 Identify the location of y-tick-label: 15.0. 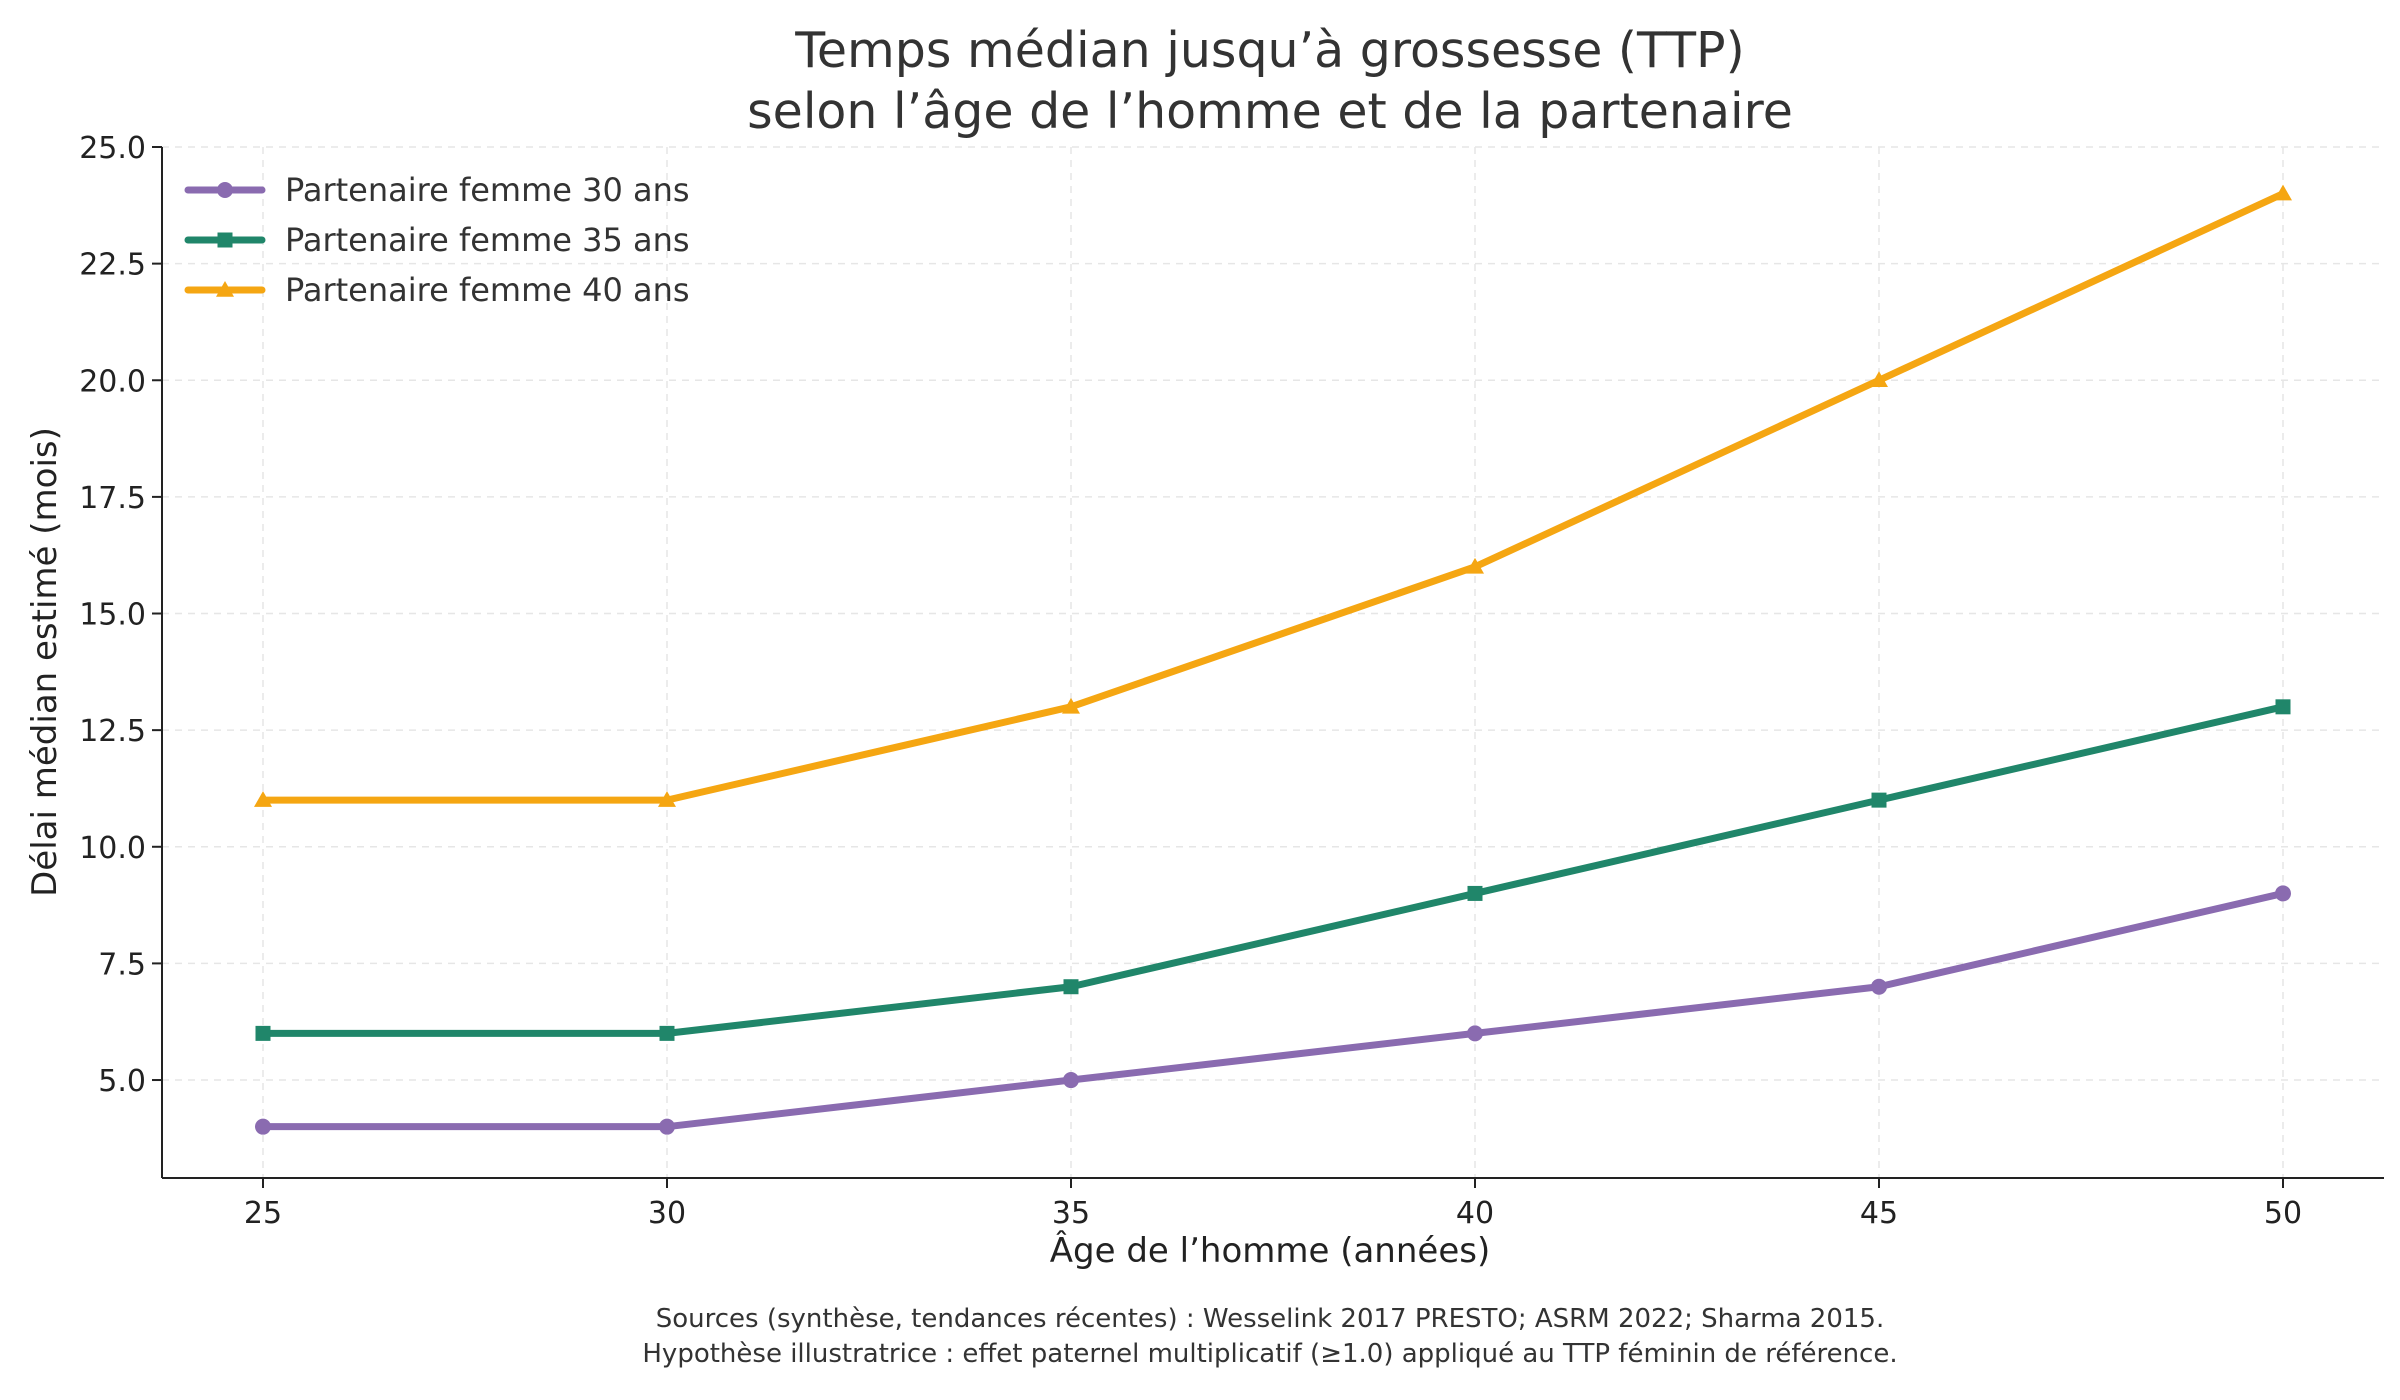
(112, 615).